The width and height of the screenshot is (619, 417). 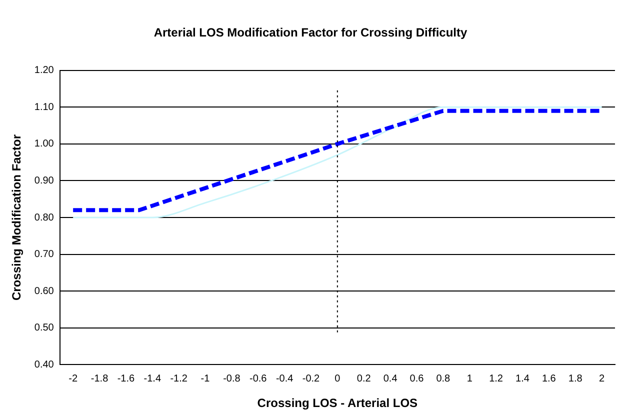 I want to click on x-tick-label: -1.6, so click(x=126, y=378).